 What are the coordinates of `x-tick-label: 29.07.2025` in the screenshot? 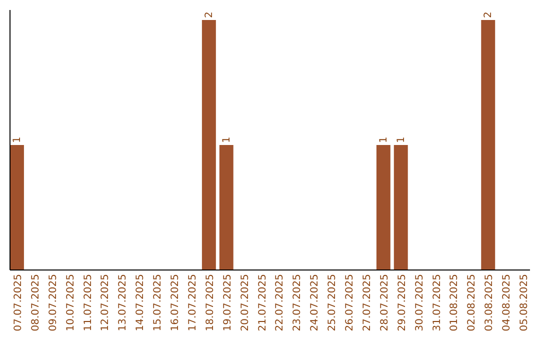 It's located at (402, 303).